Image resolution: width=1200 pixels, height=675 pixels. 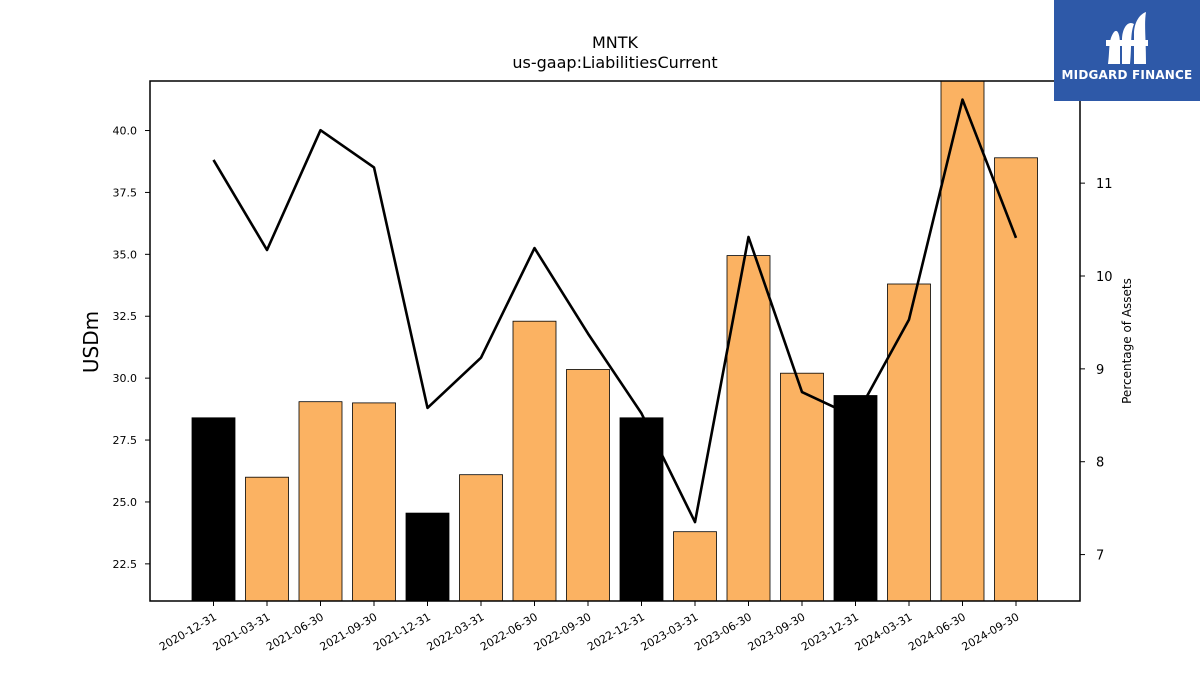 I want to click on y2-tick-label: 8, so click(x=1100, y=463).